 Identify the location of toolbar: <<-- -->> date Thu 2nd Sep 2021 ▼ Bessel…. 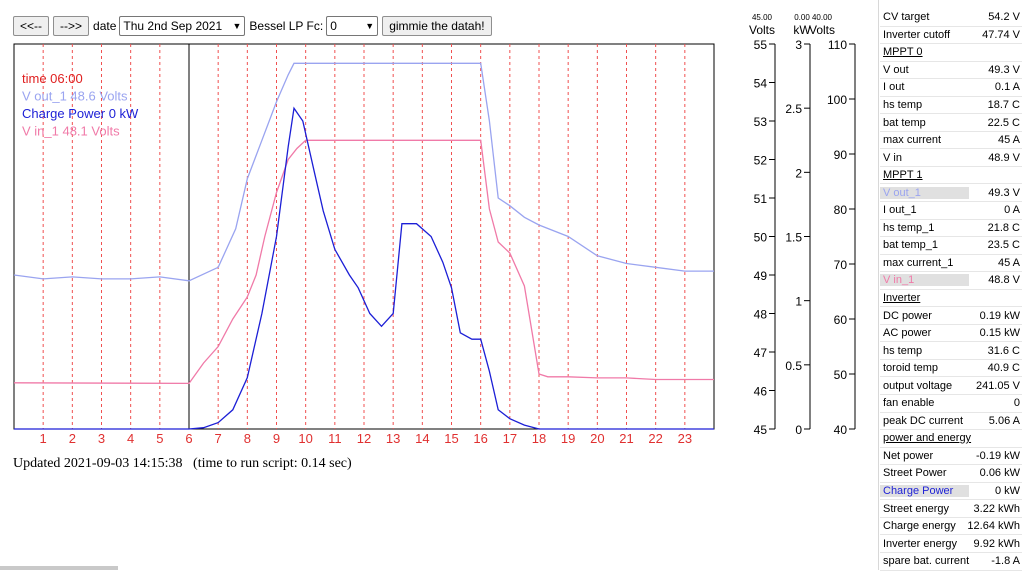
(254, 26).